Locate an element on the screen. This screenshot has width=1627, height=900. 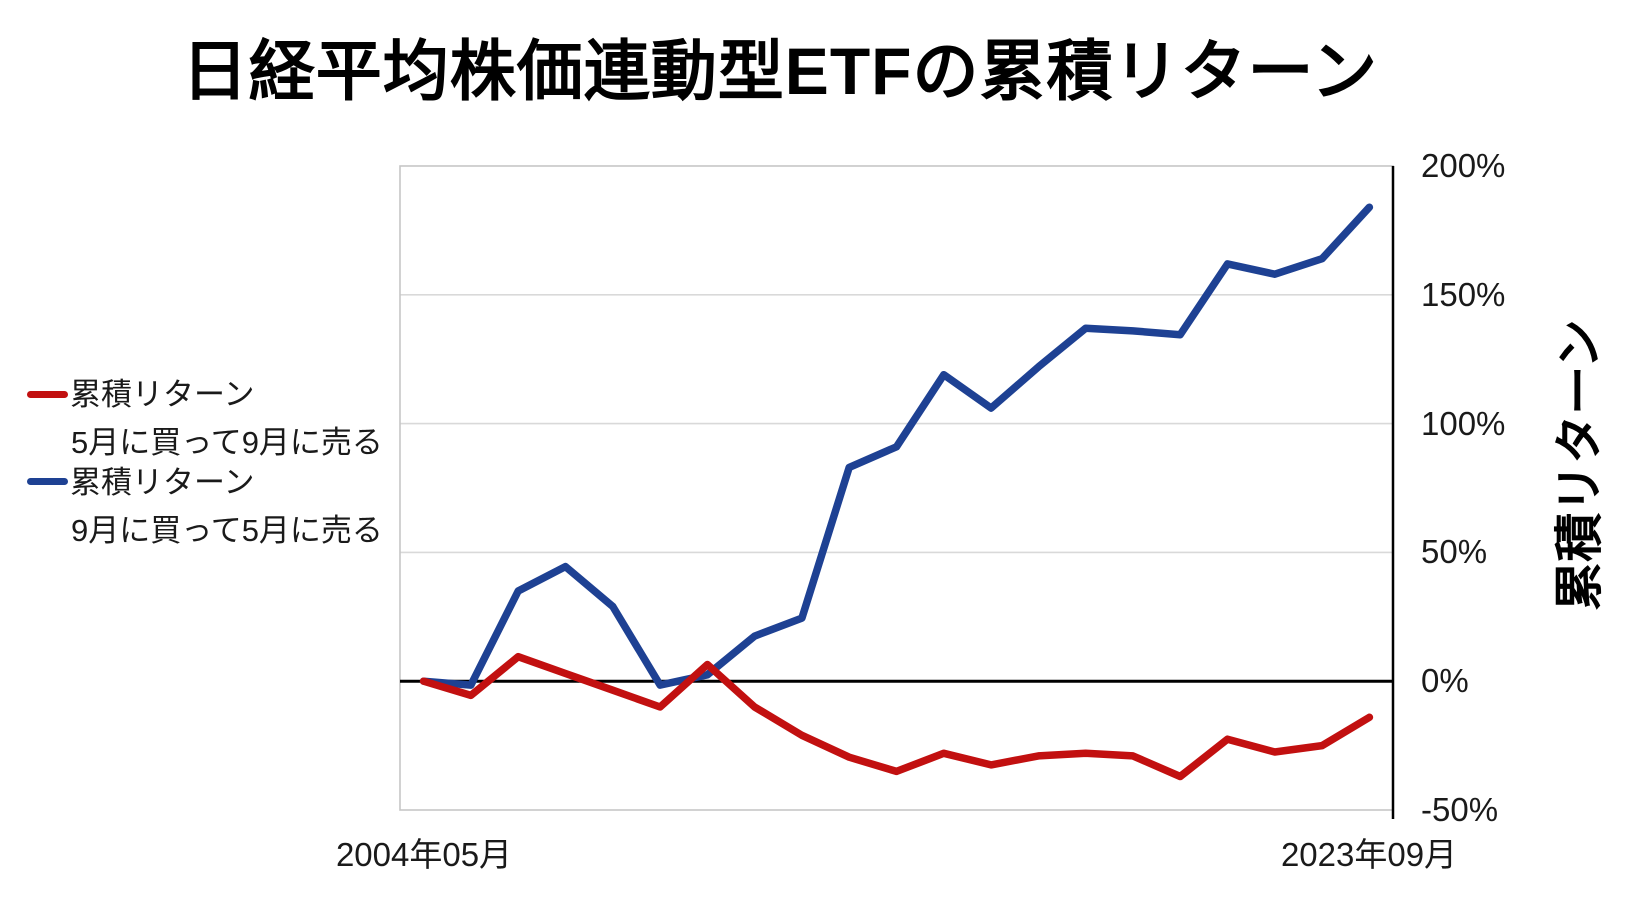
y-tick-neg50: -50% is located at coordinates (1460, 809).